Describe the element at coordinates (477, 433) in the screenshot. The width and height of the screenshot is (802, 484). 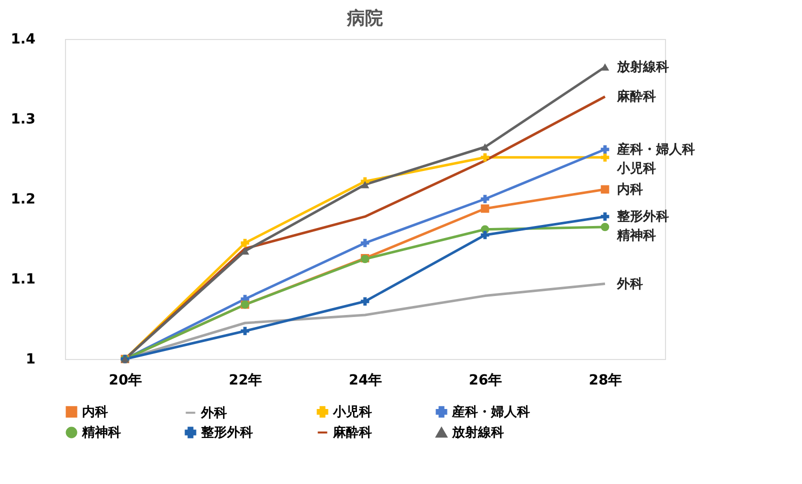
I see `legend-label: 放射線科` at that location.